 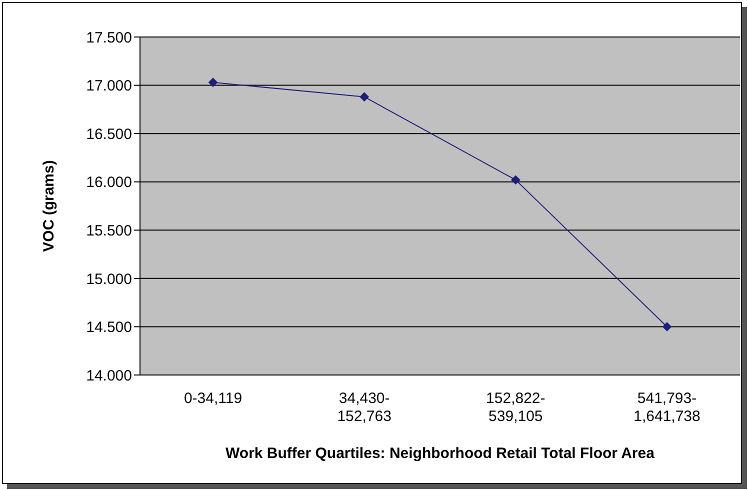 What do you see at coordinates (213, 398) in the screenshot?
I see `x-tick-label: 0-34,119` at bounding box center [213, 398].